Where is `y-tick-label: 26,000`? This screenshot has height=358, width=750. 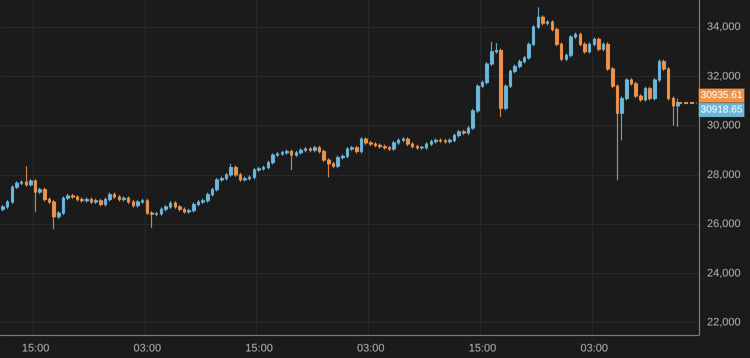
y-tick-label: 26,000 is located at coordinates (724, 224).